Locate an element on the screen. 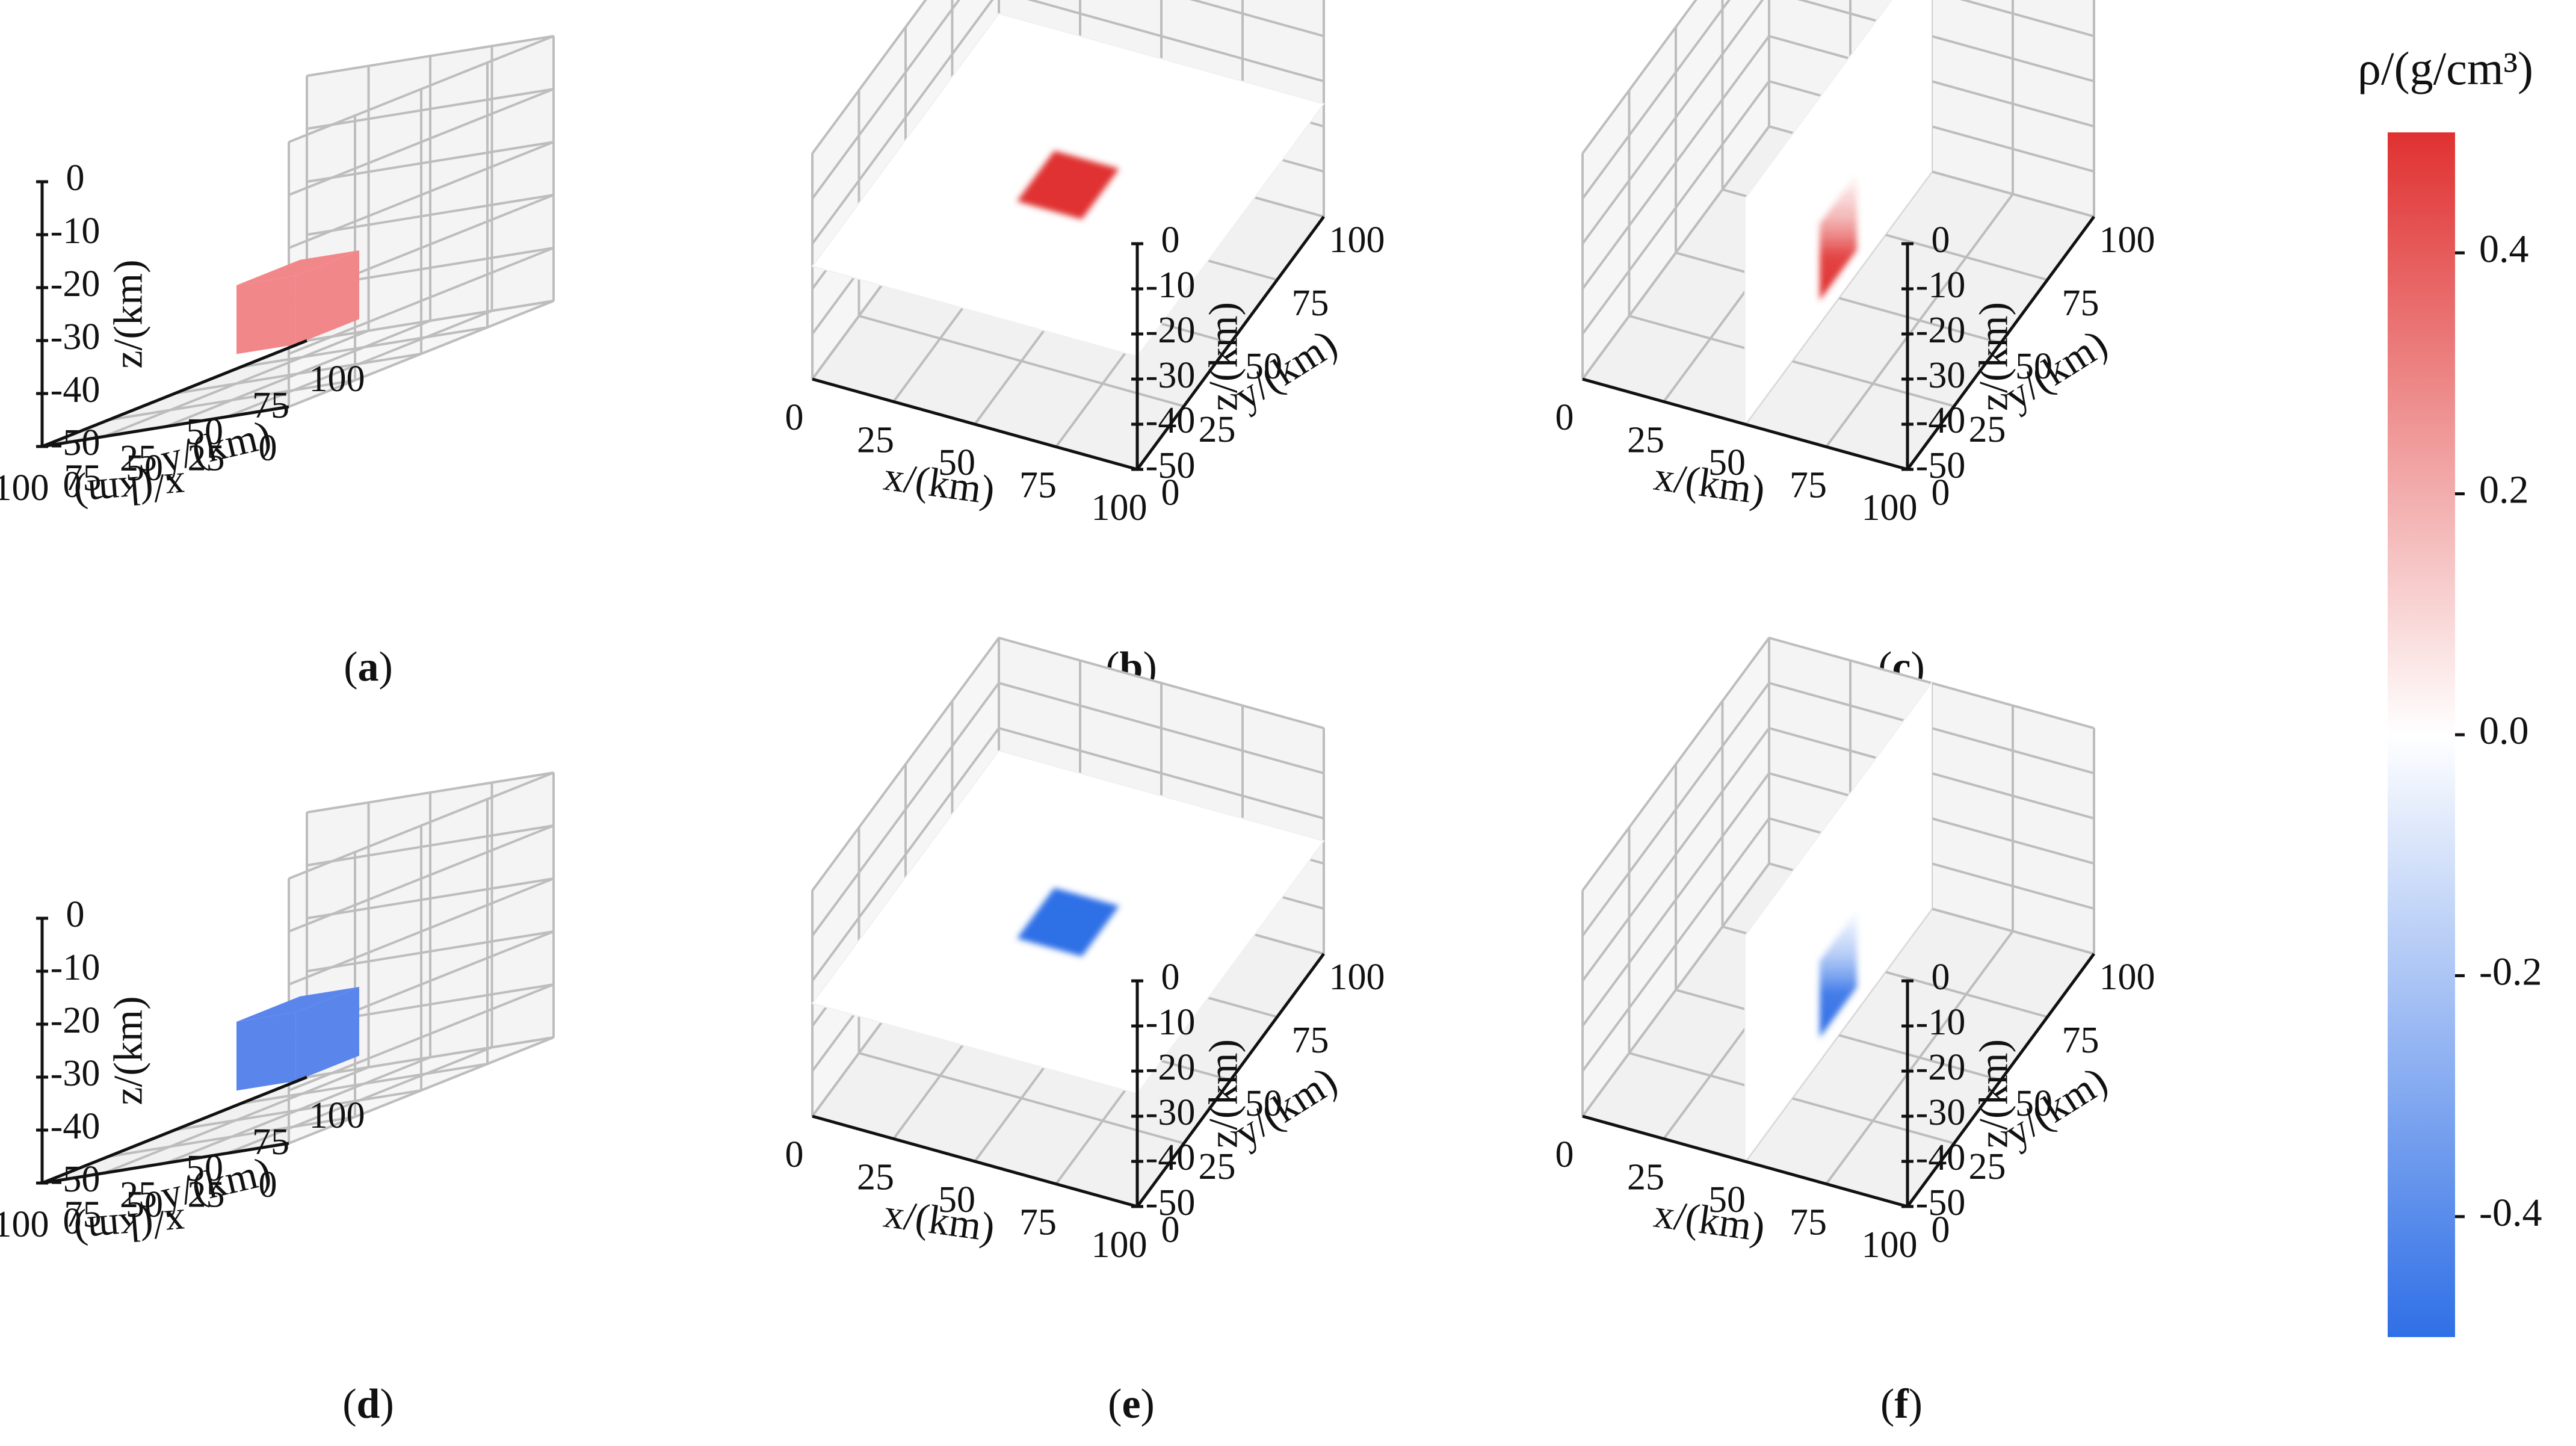  panel-label-d: (d) is located at coordinates (368, 1404).